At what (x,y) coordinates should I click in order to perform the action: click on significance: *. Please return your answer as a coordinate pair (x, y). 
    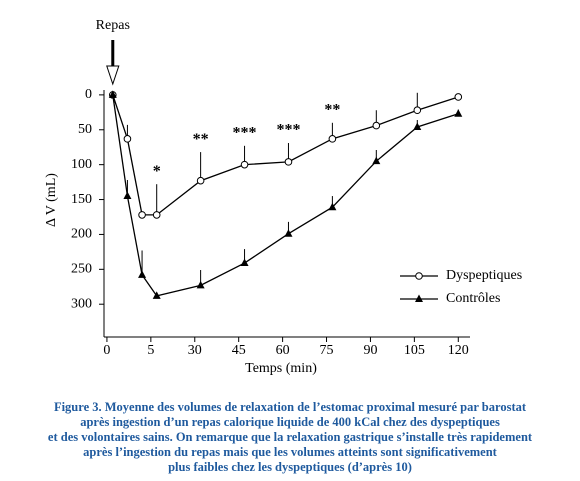
    Looking at the image, I should click on (157, 171).